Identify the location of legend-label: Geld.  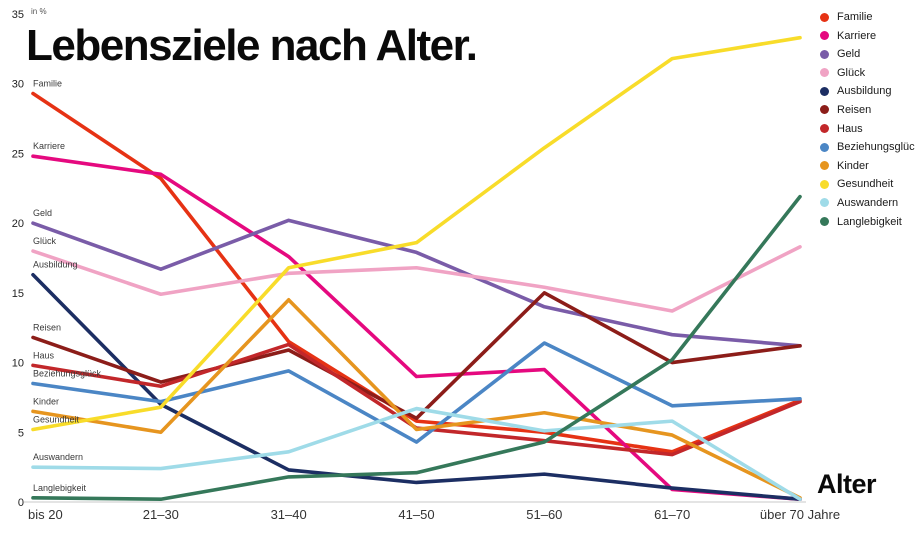
(849, 54).